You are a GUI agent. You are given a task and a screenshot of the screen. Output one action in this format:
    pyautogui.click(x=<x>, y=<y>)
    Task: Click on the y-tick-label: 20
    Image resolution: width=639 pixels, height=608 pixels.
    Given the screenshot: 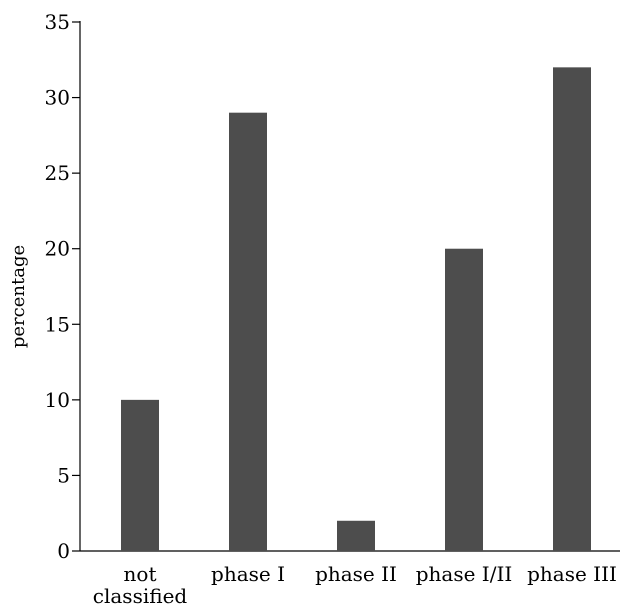 What is the action you would take?
    pyautogui.click(x=57, y=249)
    